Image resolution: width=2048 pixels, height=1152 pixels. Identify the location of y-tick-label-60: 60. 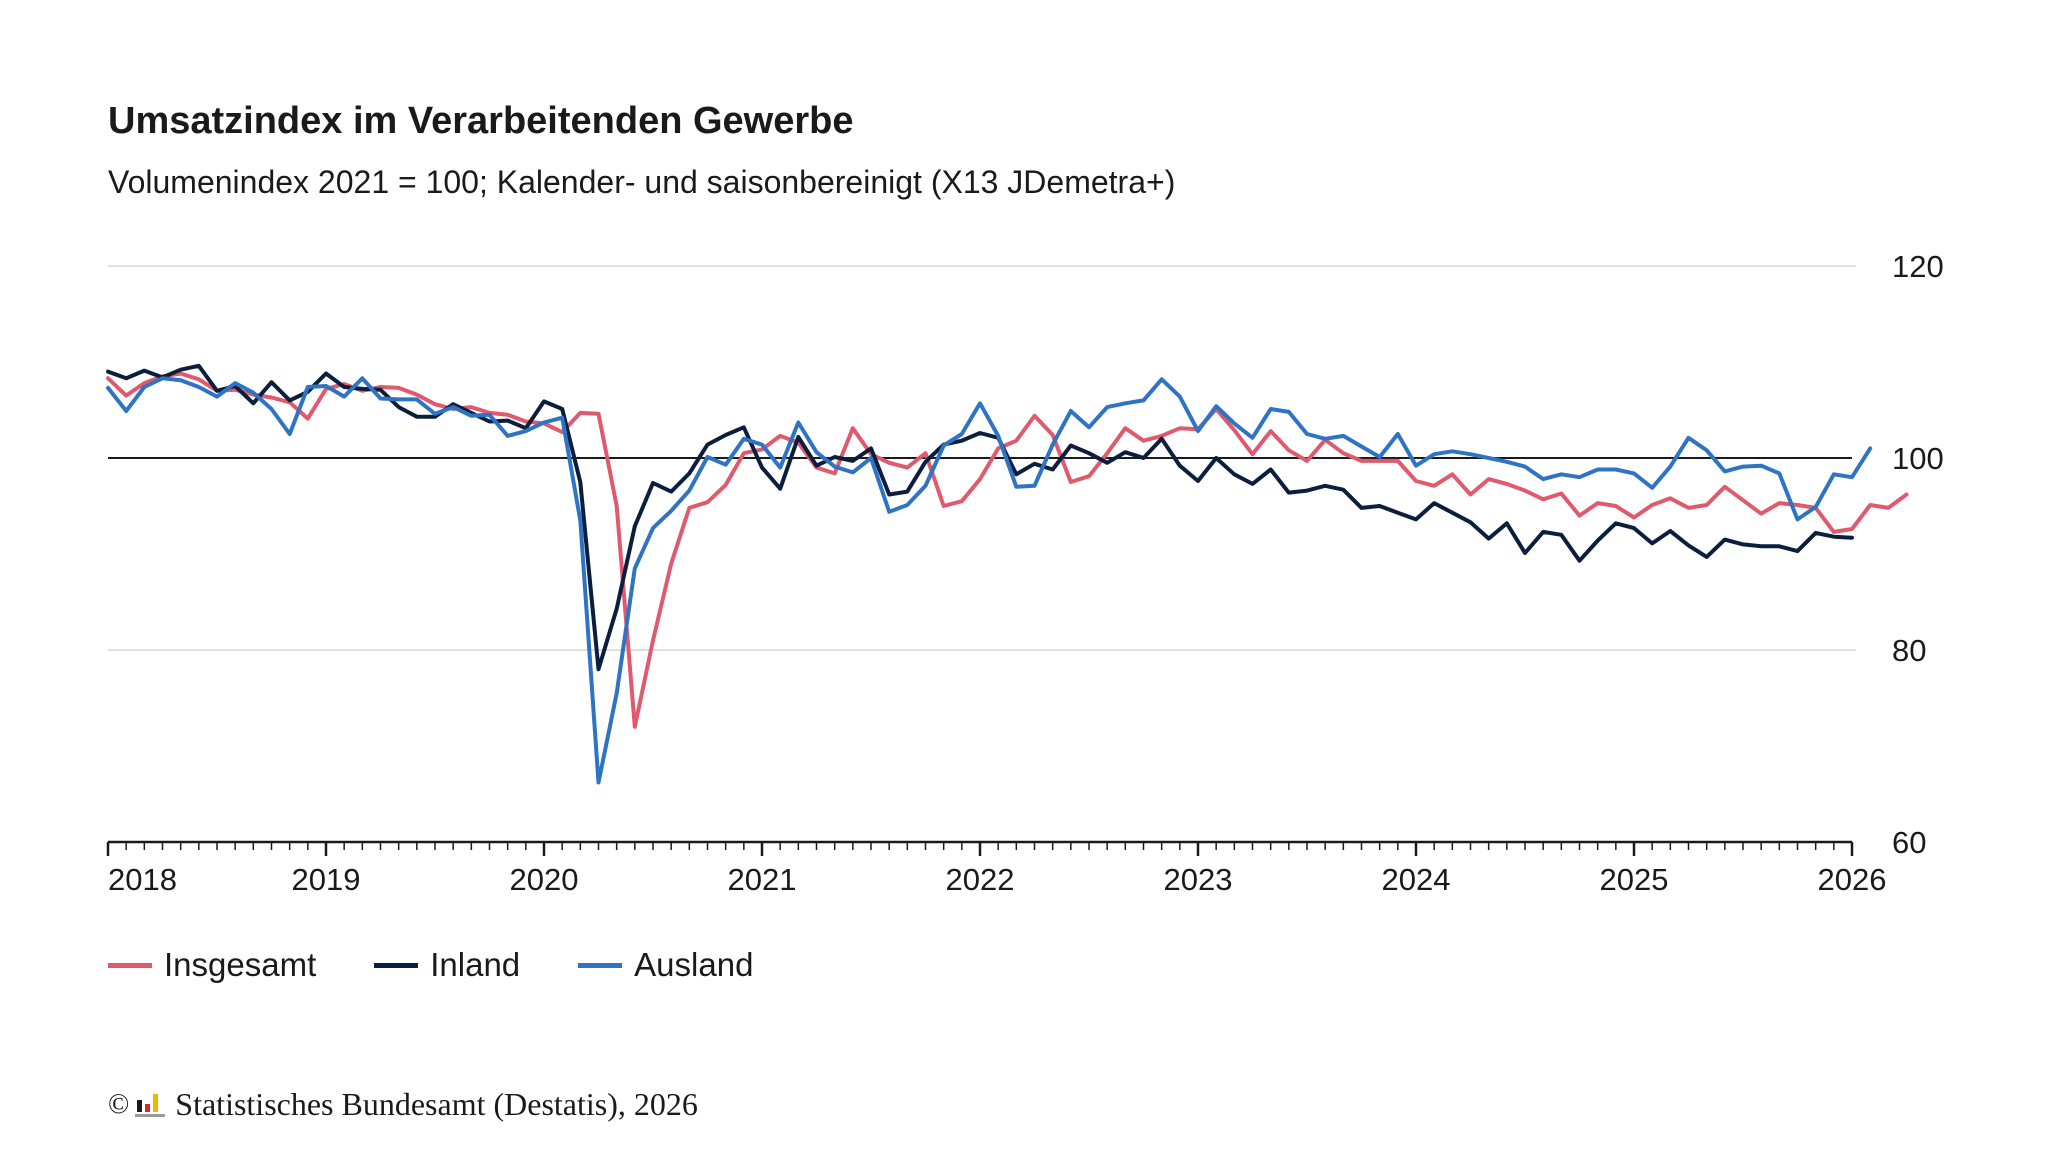
(1909, 842).